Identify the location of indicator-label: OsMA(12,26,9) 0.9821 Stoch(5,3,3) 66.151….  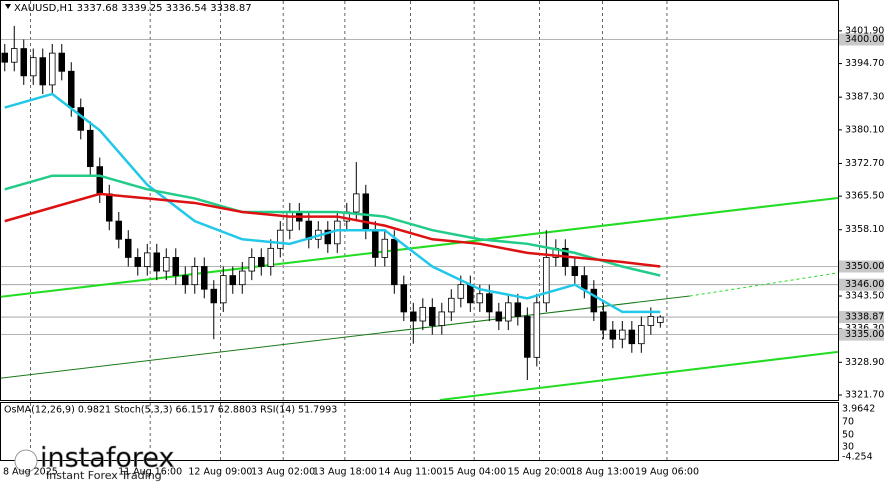
(170, 410).